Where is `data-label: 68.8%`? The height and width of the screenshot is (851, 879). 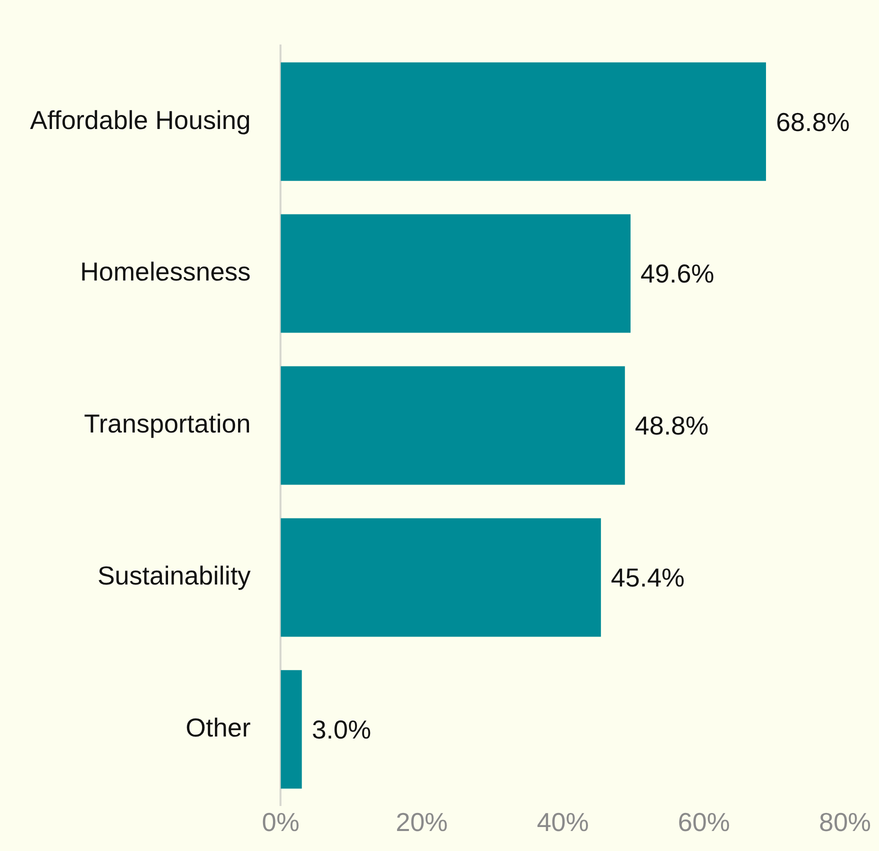 data-label: 68.8% is located at coordinates (813, 121).